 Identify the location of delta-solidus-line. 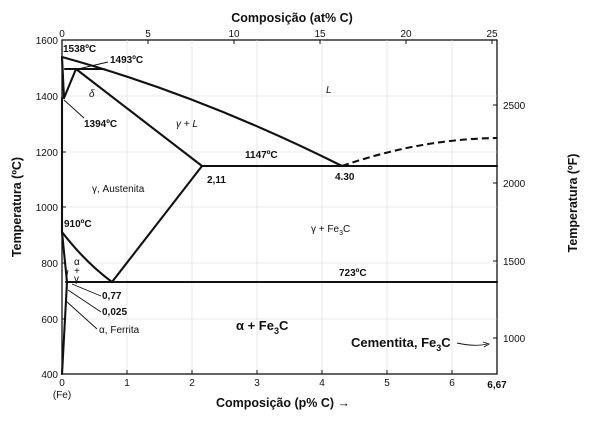
(63, 77).